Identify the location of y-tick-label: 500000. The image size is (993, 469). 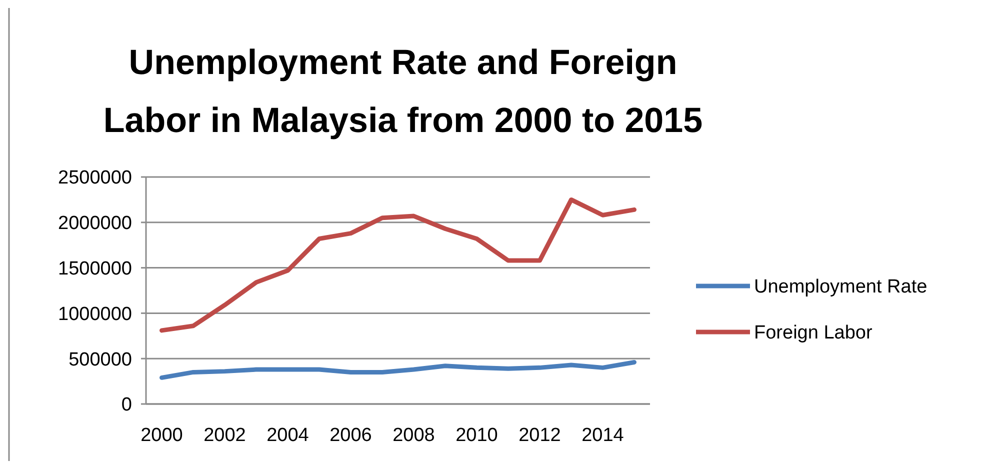
(100, 359).